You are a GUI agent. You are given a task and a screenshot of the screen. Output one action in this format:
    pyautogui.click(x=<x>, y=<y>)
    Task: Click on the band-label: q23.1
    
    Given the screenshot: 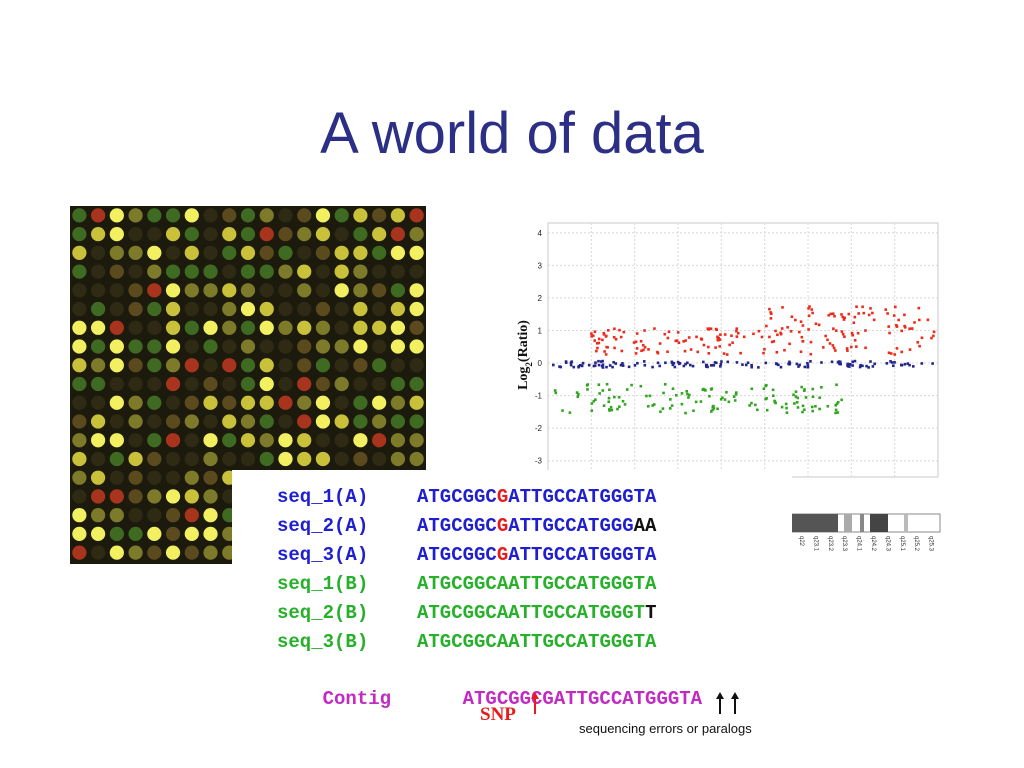 What is the action you would take?
    pyautogui.click(x=815, y=544)
    